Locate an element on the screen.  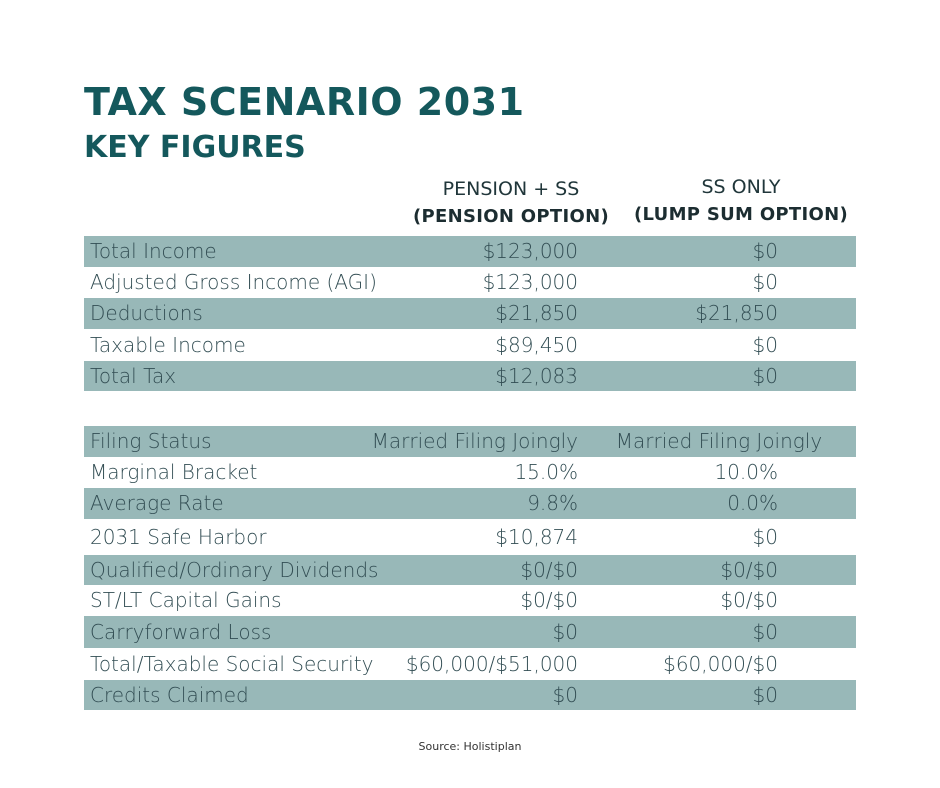
column-header-pension-option: PENSION + SS (PENSION OPTION) is located at coordinates (511, 204).